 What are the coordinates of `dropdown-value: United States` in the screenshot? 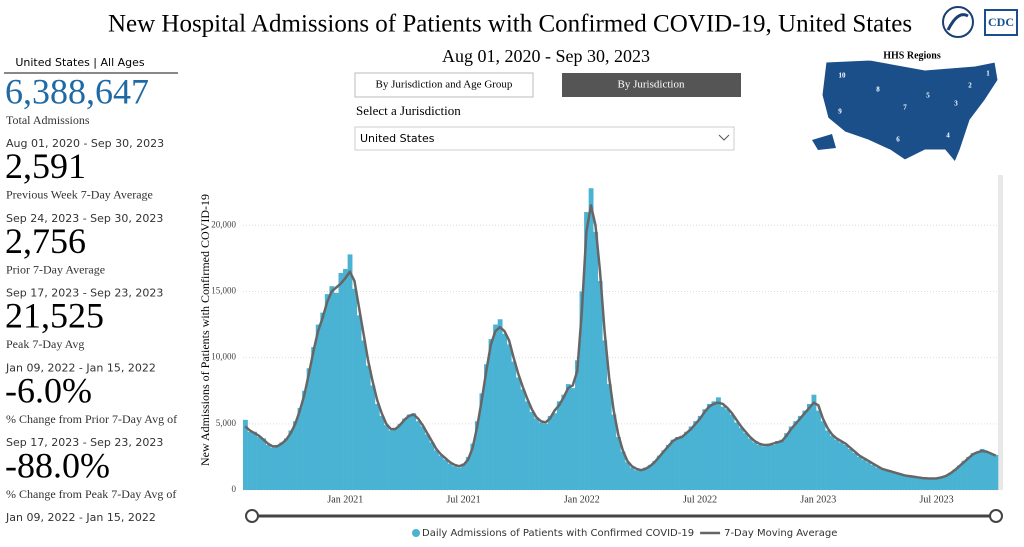 It's located at (397, 138).